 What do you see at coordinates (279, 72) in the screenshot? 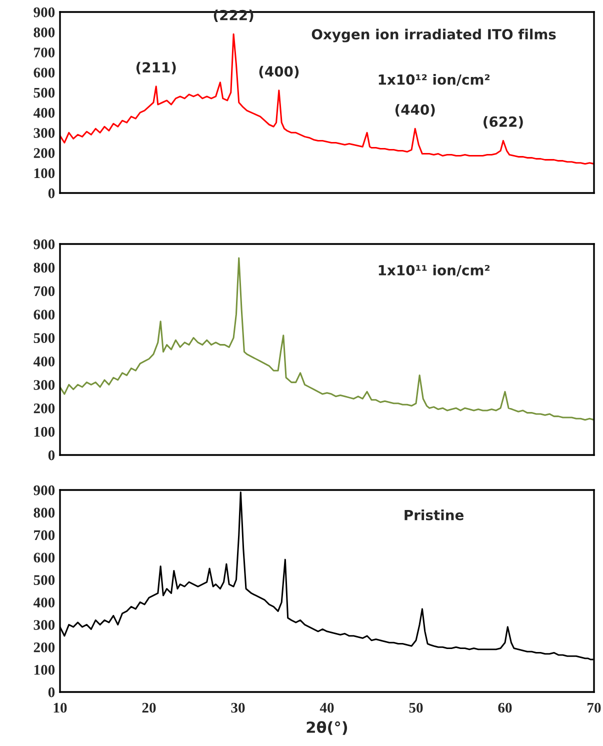
I see `annotation: (400)` at bounding box center [279, 72].